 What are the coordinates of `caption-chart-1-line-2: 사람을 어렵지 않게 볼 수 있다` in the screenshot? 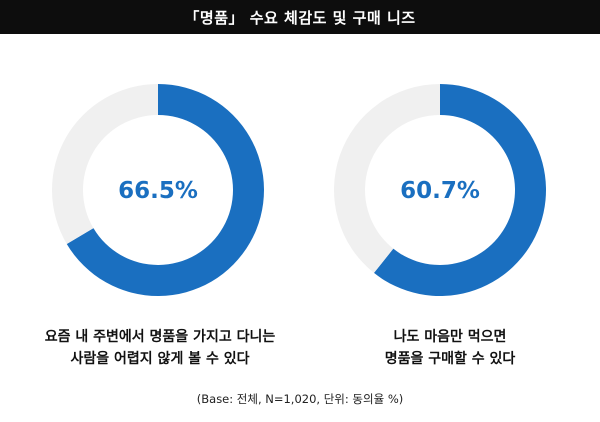 It's located at (160, 359).